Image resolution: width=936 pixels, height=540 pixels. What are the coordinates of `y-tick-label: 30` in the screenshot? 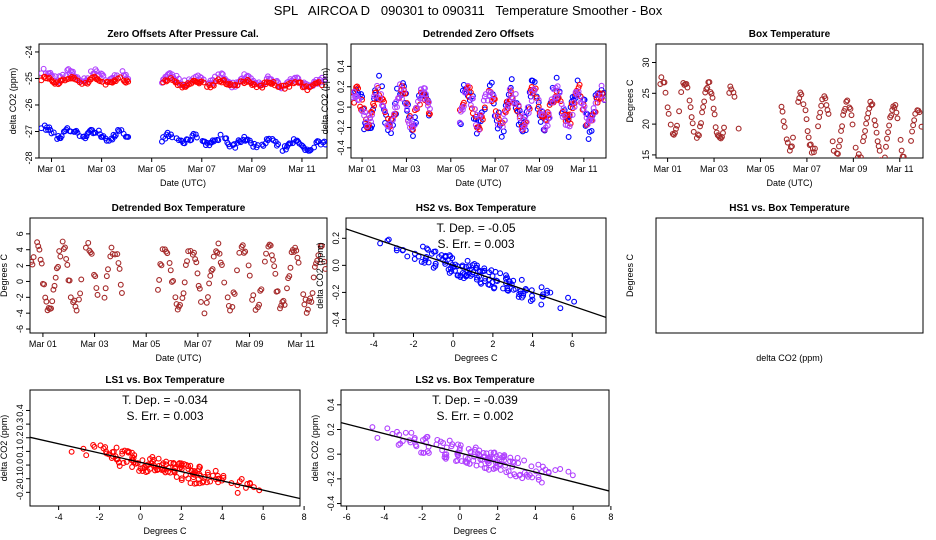 It's located at (646, 62).